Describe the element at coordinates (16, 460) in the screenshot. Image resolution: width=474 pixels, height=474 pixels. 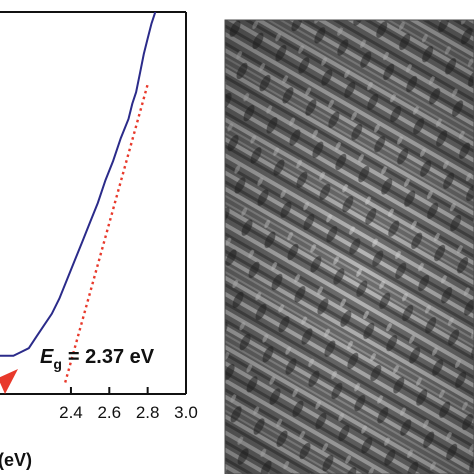
I see `x-axis-label: (eV)` at that location.